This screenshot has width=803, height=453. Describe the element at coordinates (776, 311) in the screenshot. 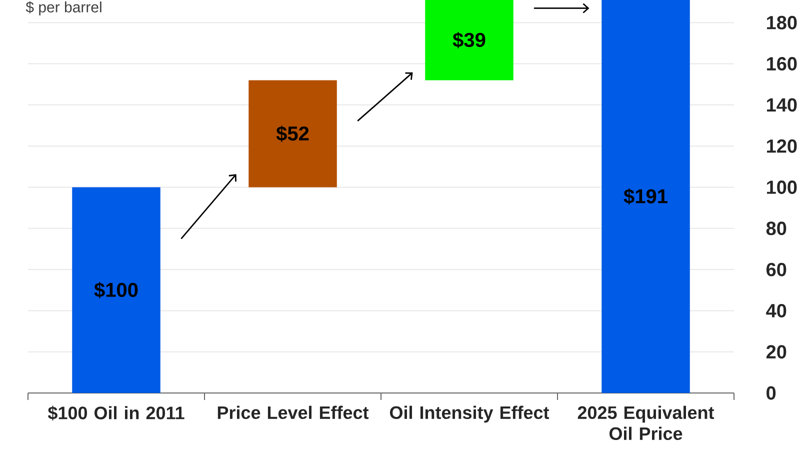

I see `y-tick-label: 40` at that location.